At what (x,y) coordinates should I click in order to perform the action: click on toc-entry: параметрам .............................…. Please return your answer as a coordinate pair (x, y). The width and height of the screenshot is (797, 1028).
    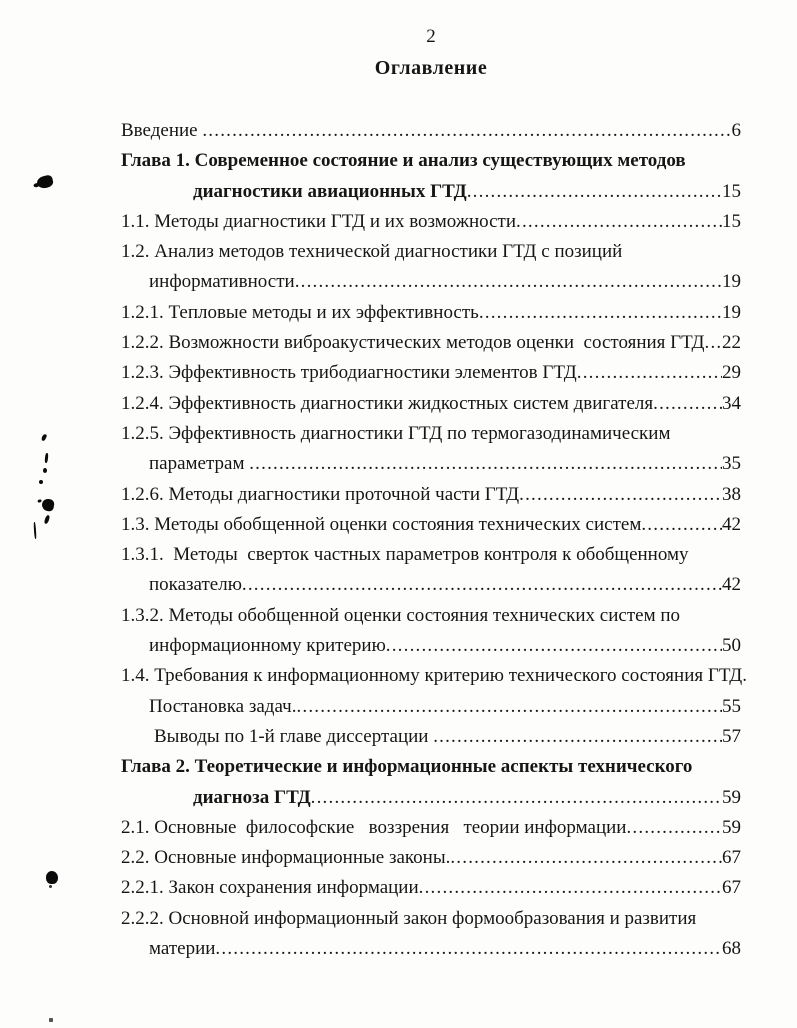
    Looking at the image, I should click on (431, 464).